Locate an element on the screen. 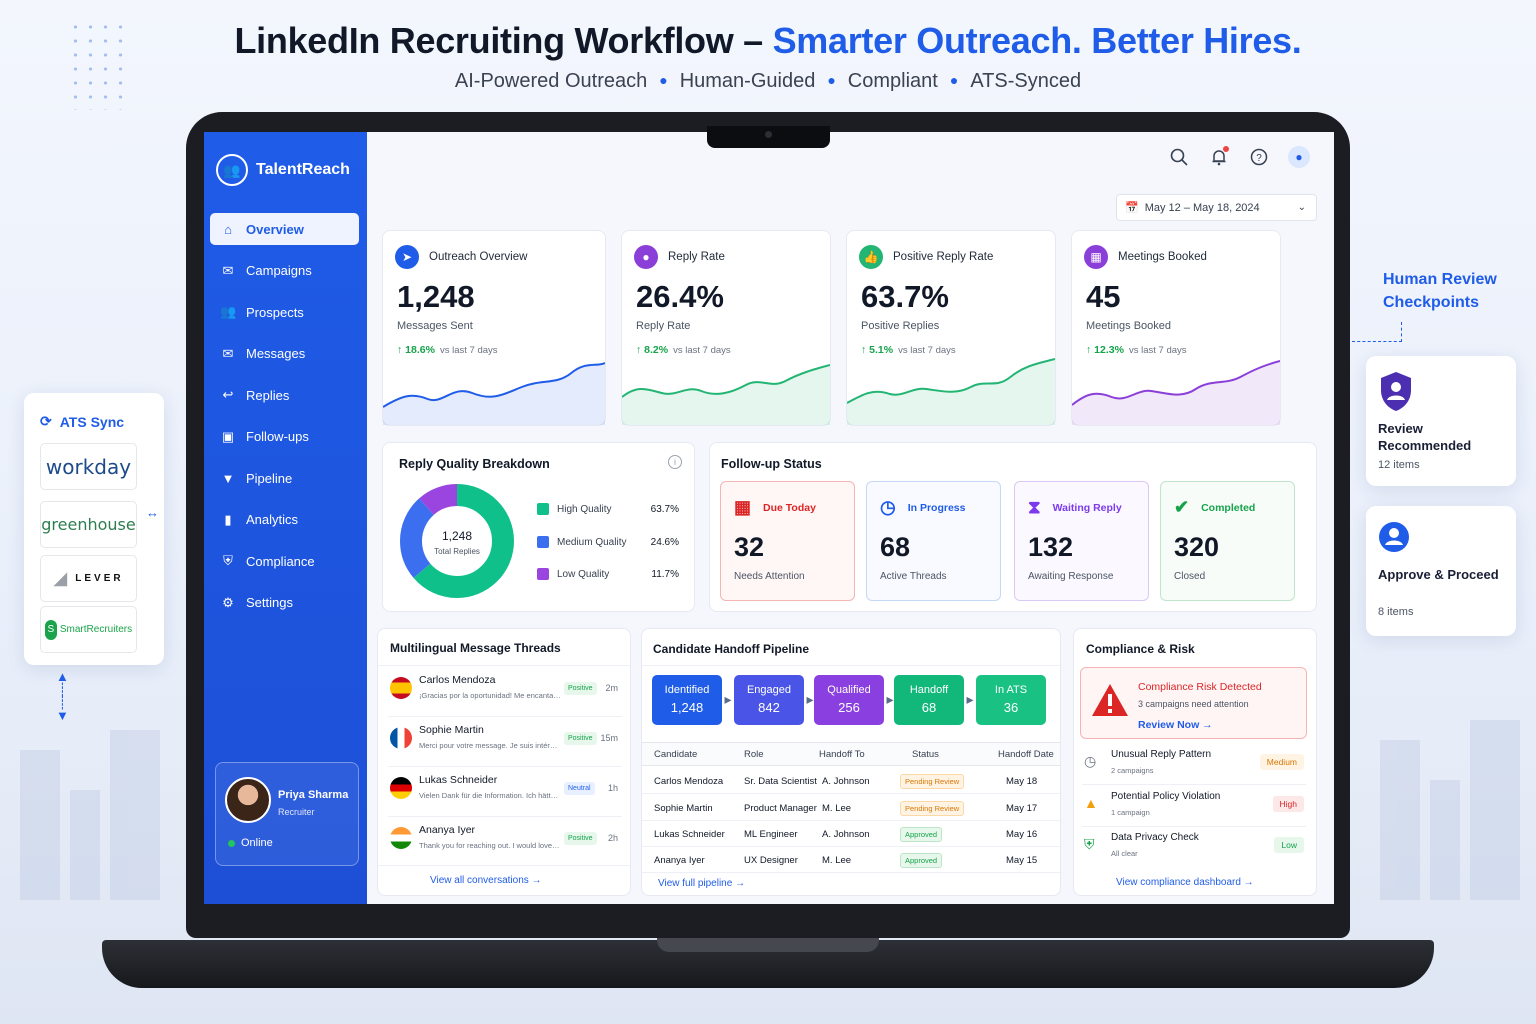 The image size is (1536, 1024). stage-engaged: Engaged 842 is located at coordinates (769, 700).